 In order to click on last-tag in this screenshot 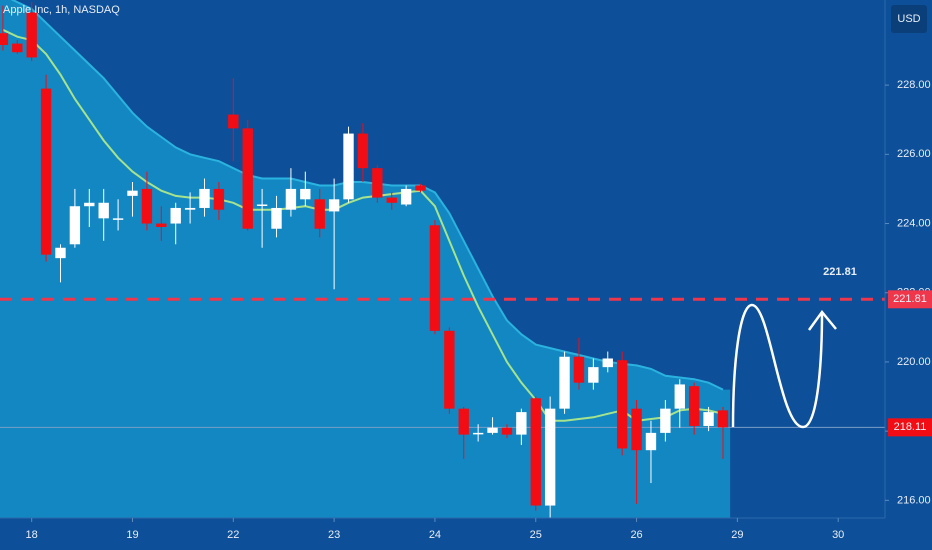, I will do `click(910, 427)`.